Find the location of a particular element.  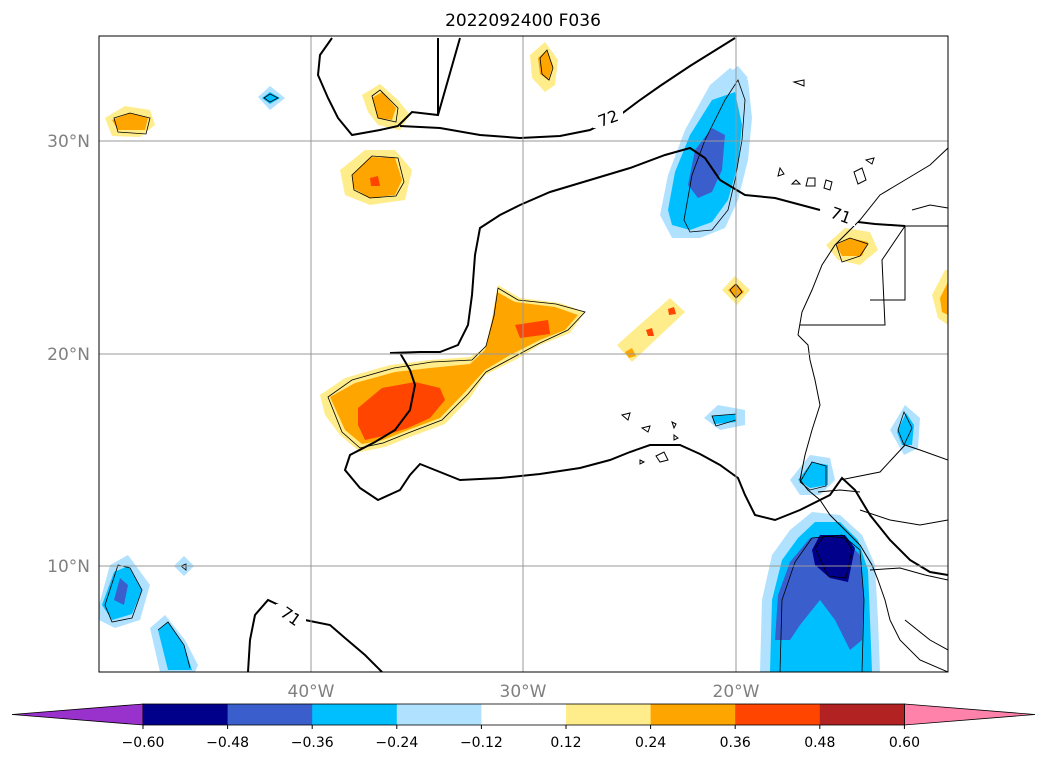

longitude-labels: 40°W 30°W 20°W is located at coordinates (524, 692).